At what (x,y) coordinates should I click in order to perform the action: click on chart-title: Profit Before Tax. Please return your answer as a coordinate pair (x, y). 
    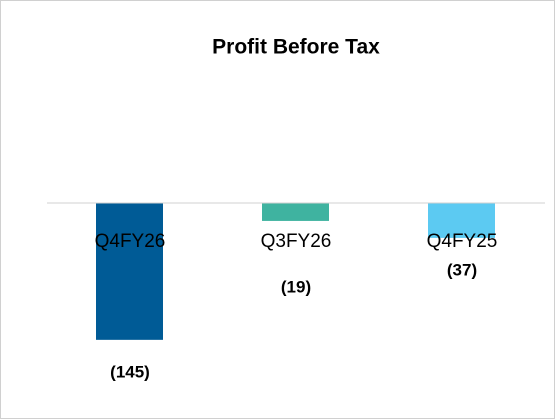
    Looking at the image, I should click on (296, 47).